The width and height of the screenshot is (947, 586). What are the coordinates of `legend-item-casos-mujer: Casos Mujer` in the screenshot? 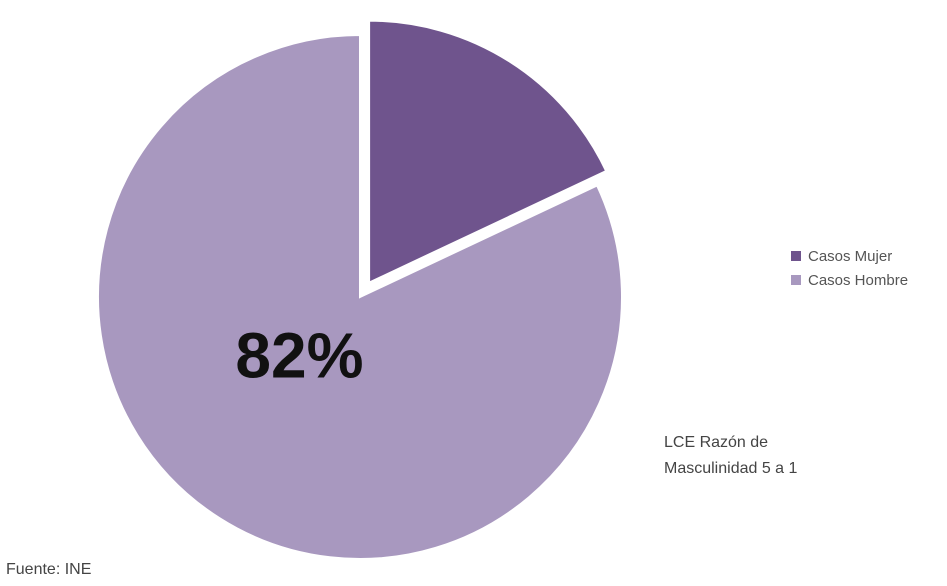 It's located at (849, 256).